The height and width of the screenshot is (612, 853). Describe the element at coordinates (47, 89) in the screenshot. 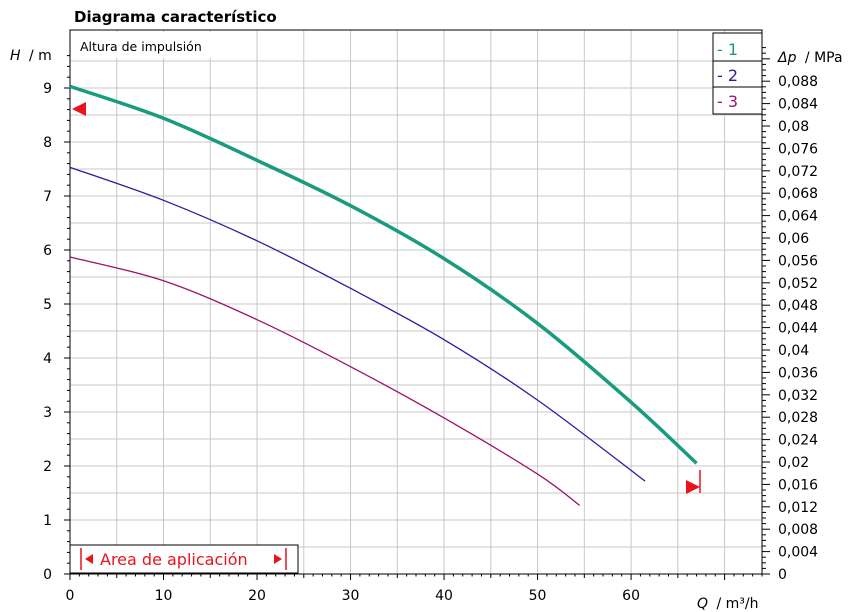

I see `y-left-tick-label: 9` at that location.